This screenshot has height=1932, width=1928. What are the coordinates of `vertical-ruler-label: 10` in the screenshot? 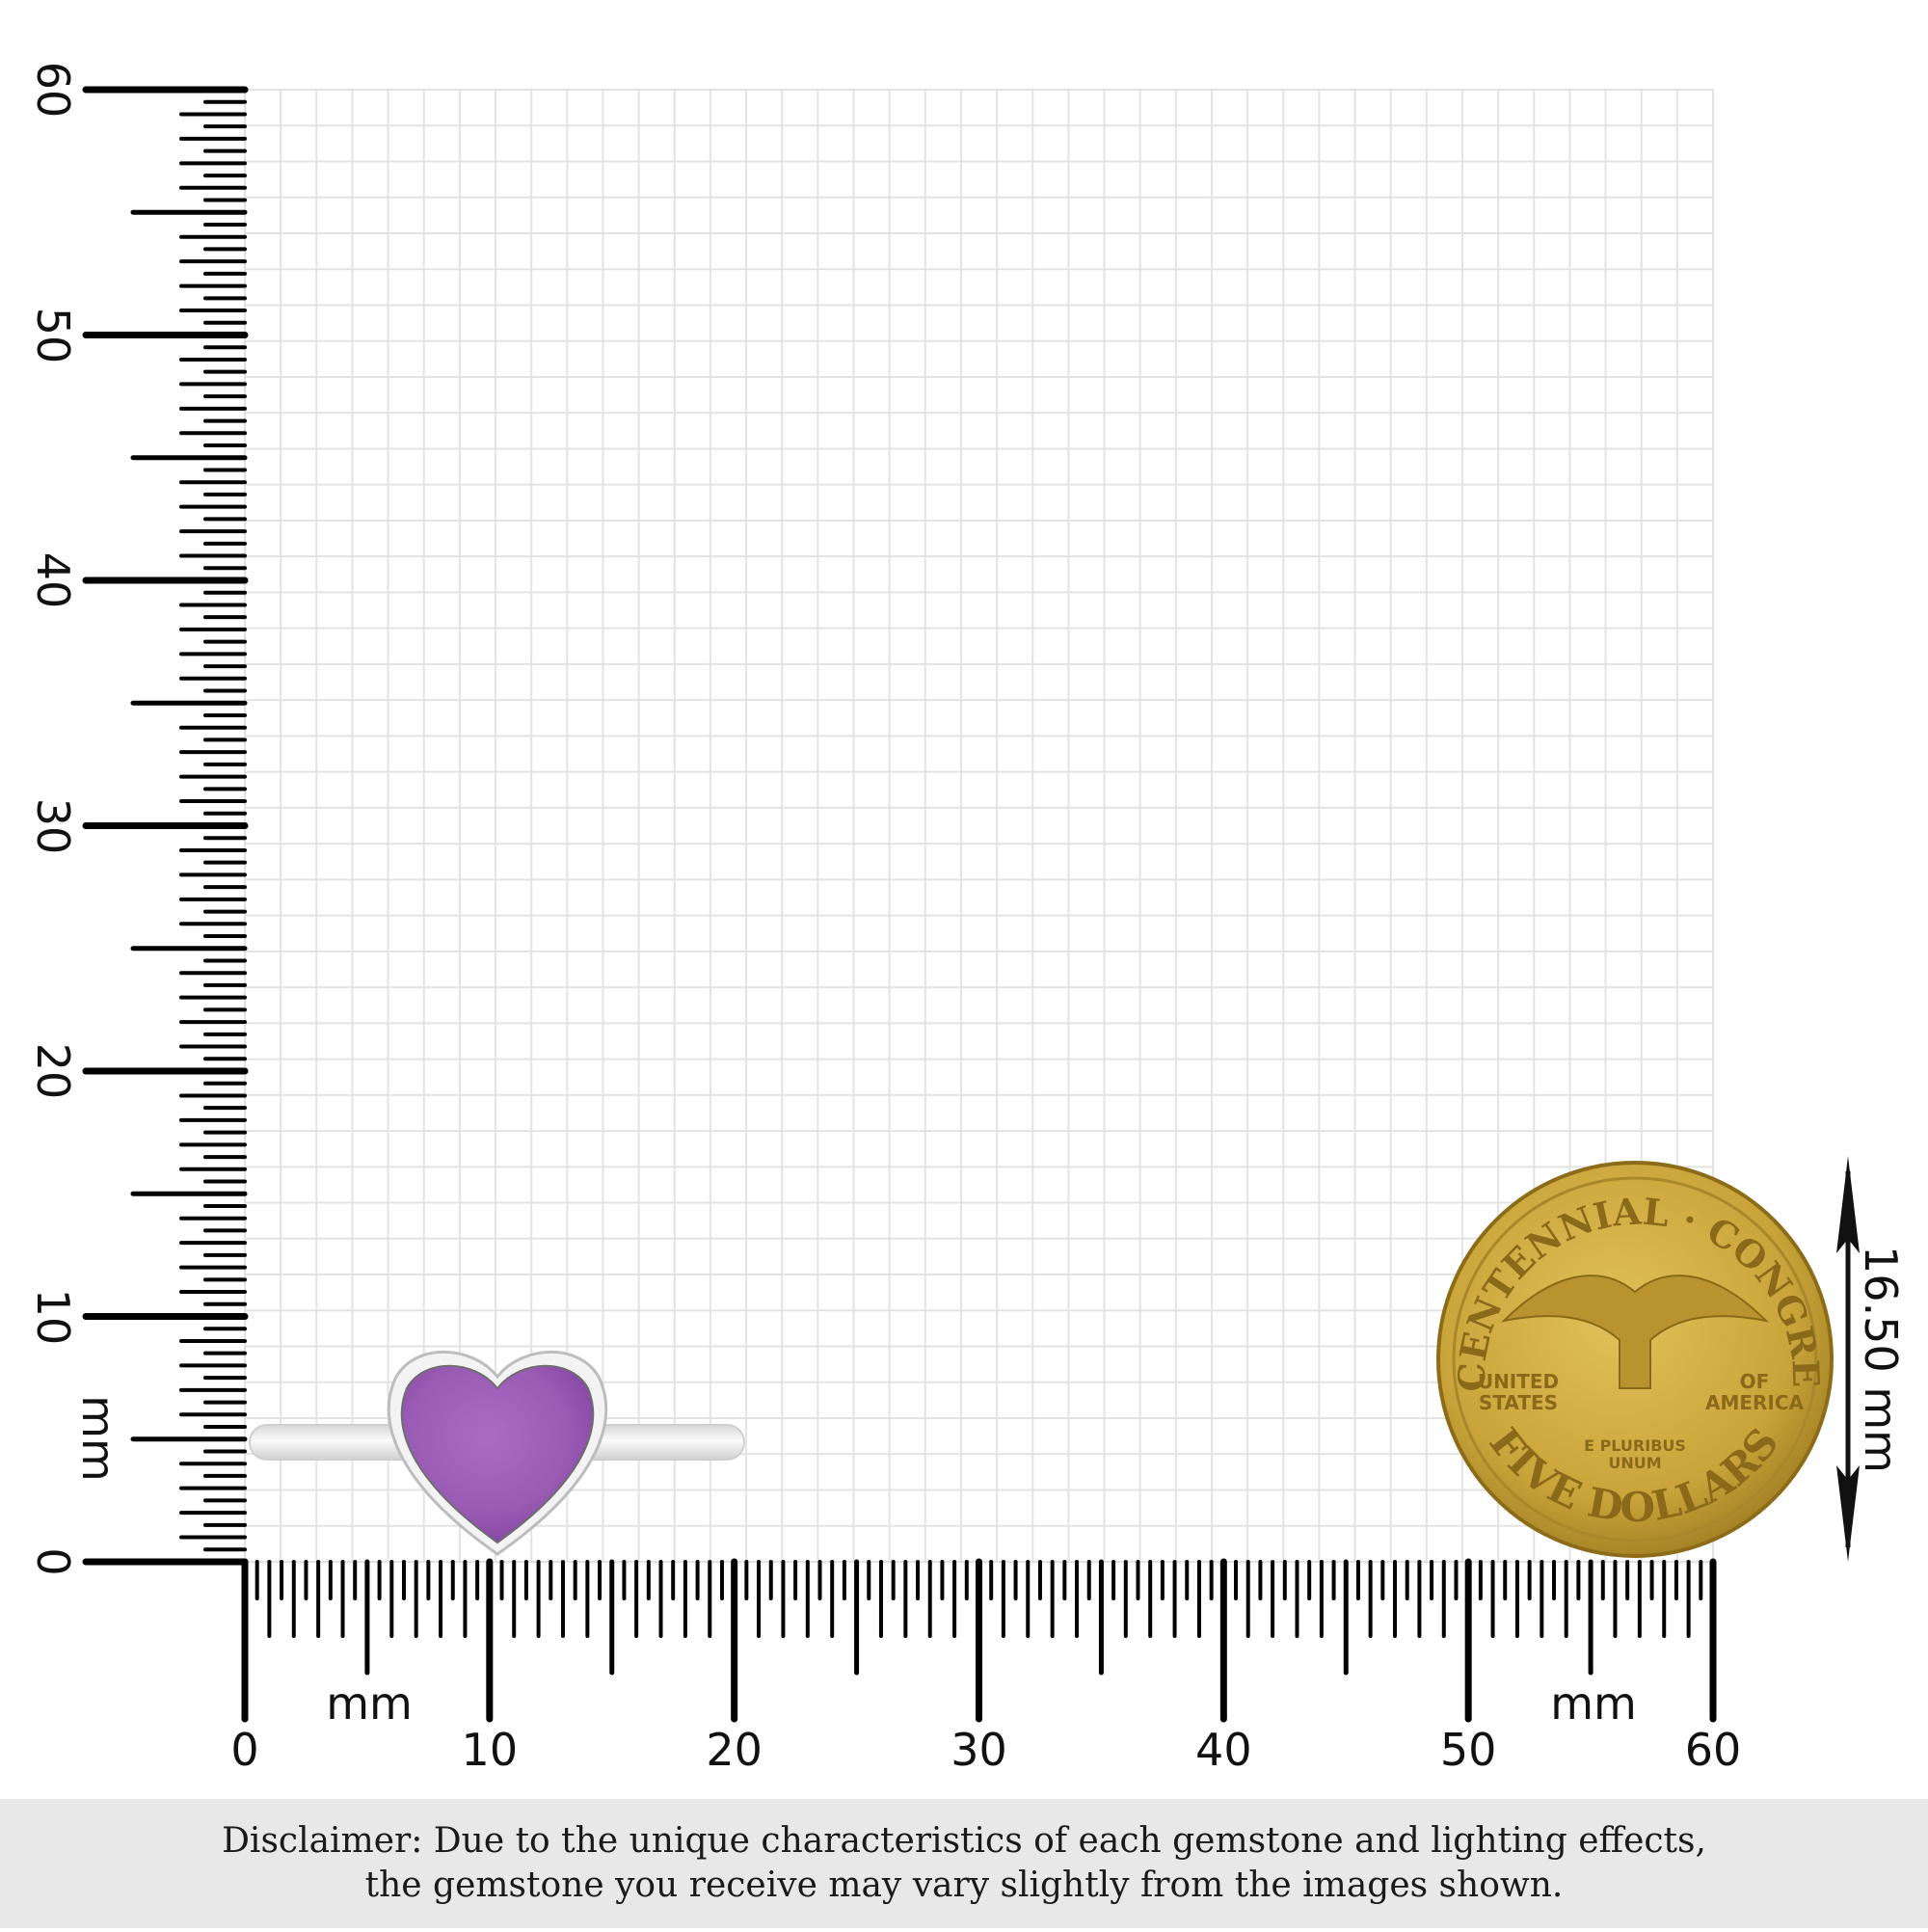 It's located at (53, 1316).